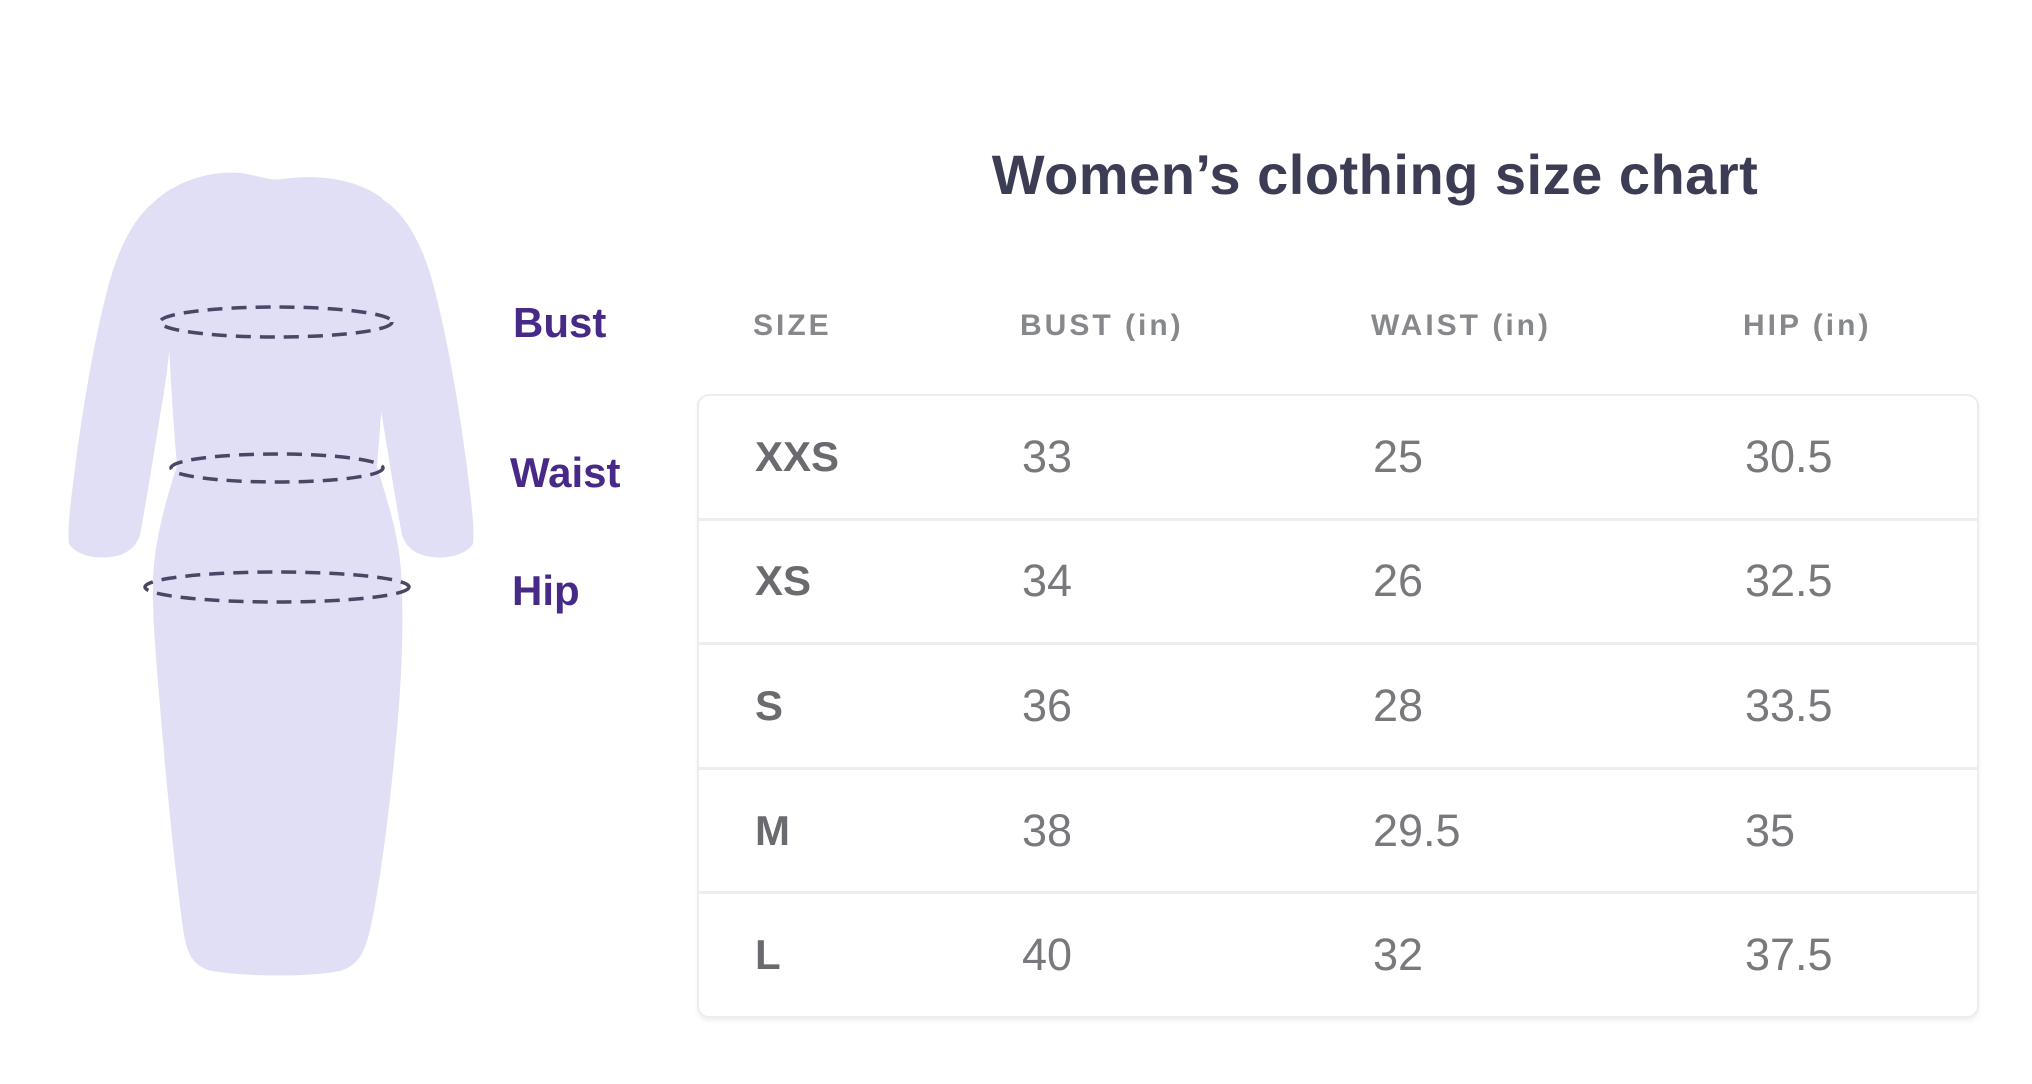  What do you see at coordinates (1398, 955) in the screenshot?
I see `cell-waist: 32` at bounding box center [1398, 955].